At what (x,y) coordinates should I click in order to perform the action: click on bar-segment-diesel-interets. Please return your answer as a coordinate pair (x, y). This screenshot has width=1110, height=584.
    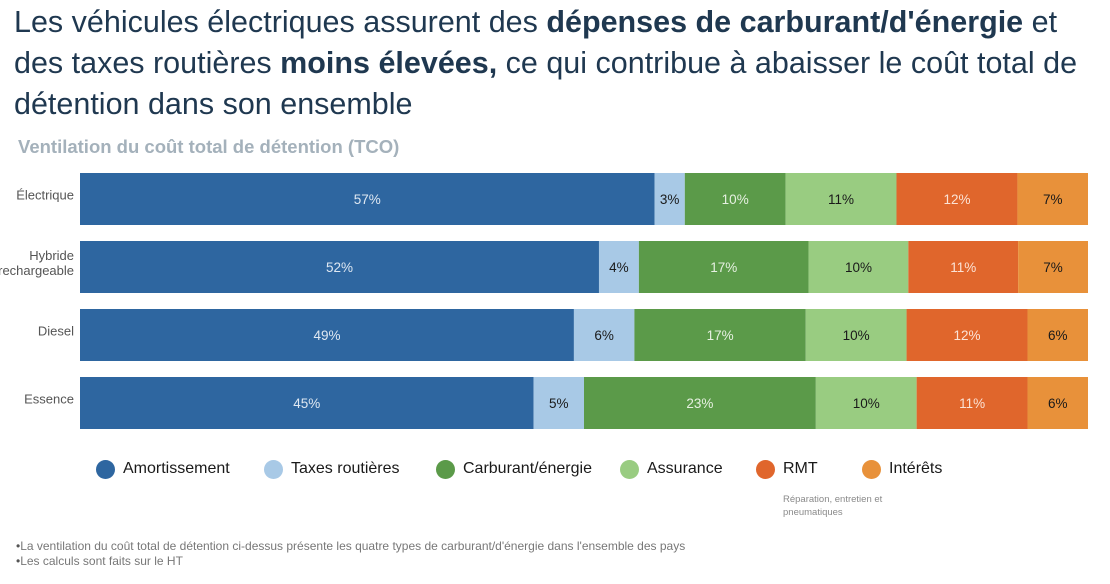
    Looking at the image, I should click on (1057, 335).